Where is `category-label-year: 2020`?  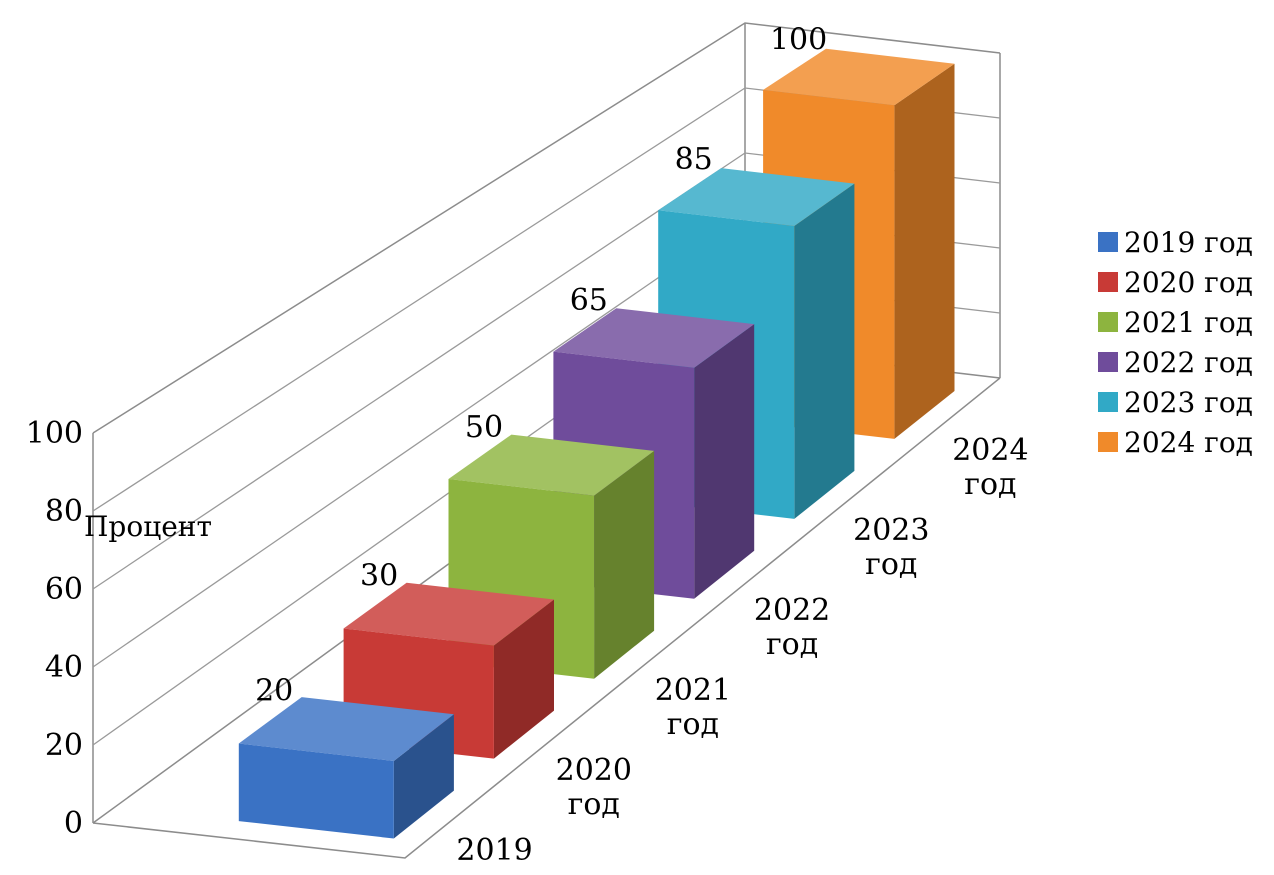
category-label-year: 2020 is located at coordinates (594, 770).